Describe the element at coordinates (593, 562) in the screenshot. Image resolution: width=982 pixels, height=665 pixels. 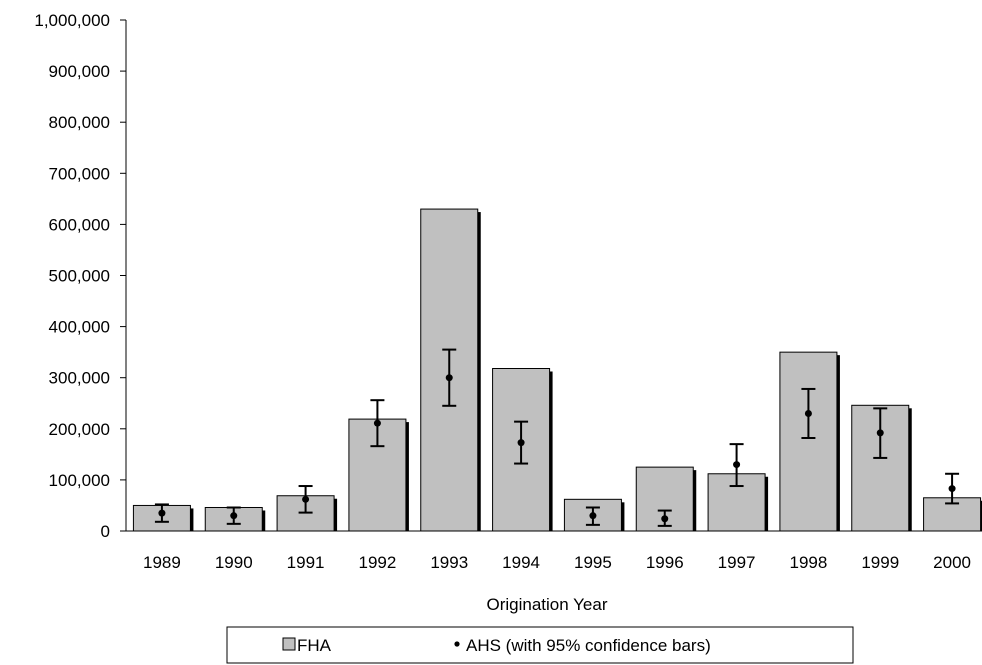
I see `x-tick-label: 1995` at that location.